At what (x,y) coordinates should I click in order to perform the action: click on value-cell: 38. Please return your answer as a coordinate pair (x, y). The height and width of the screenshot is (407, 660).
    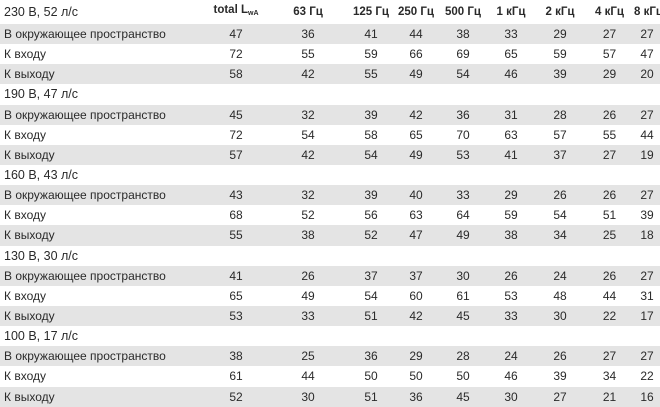
    Looking at the image, I should click on (511, 235).